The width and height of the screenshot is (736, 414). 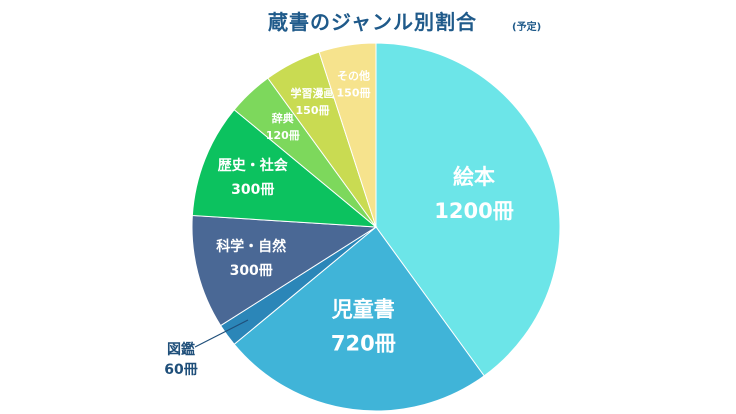 I want to click on slice-label: 歴史・社会, so click(x=253, y=165).